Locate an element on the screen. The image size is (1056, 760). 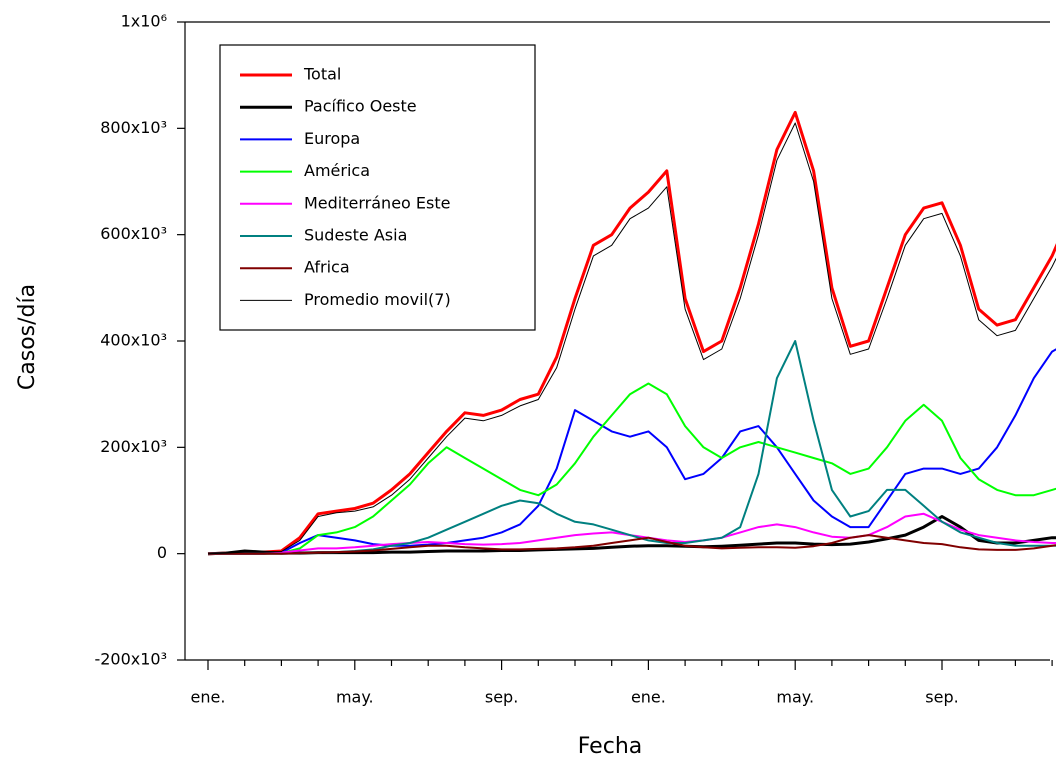
legend-label: Mediterráneo Este is located at coordinates (377, 202).